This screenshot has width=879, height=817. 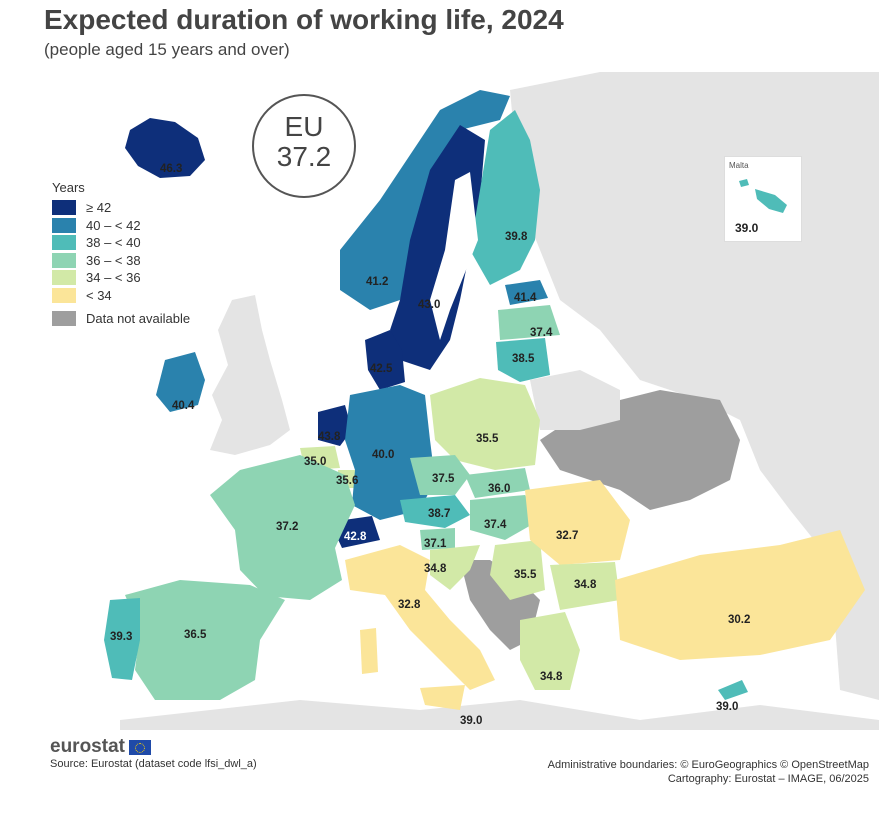 I want to click on value-lv: 37.4, so click(x=541, y=333).